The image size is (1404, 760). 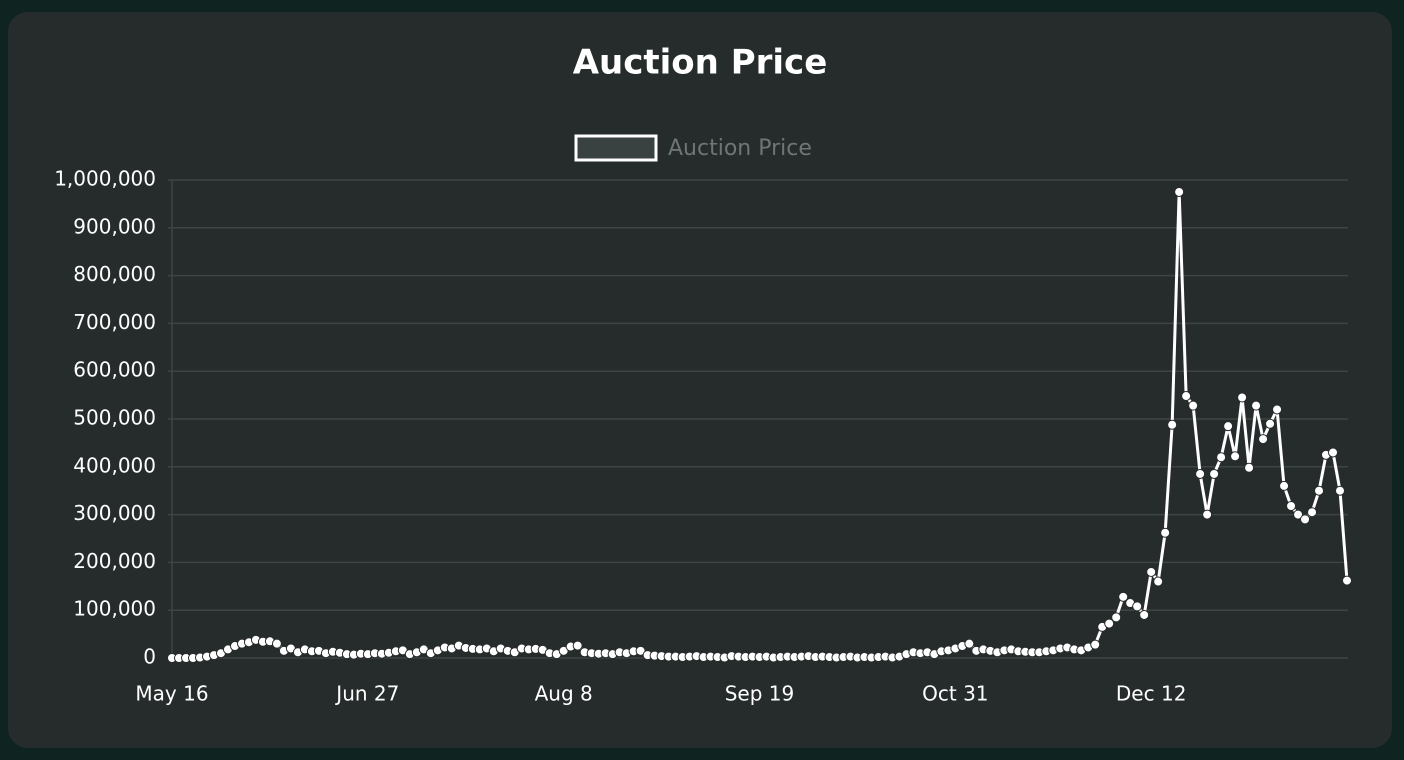 What do you see at coordinates (114, 465) in the screenshot?
I see `y-tick-label: 400,000` at bounding box center [114, 465].